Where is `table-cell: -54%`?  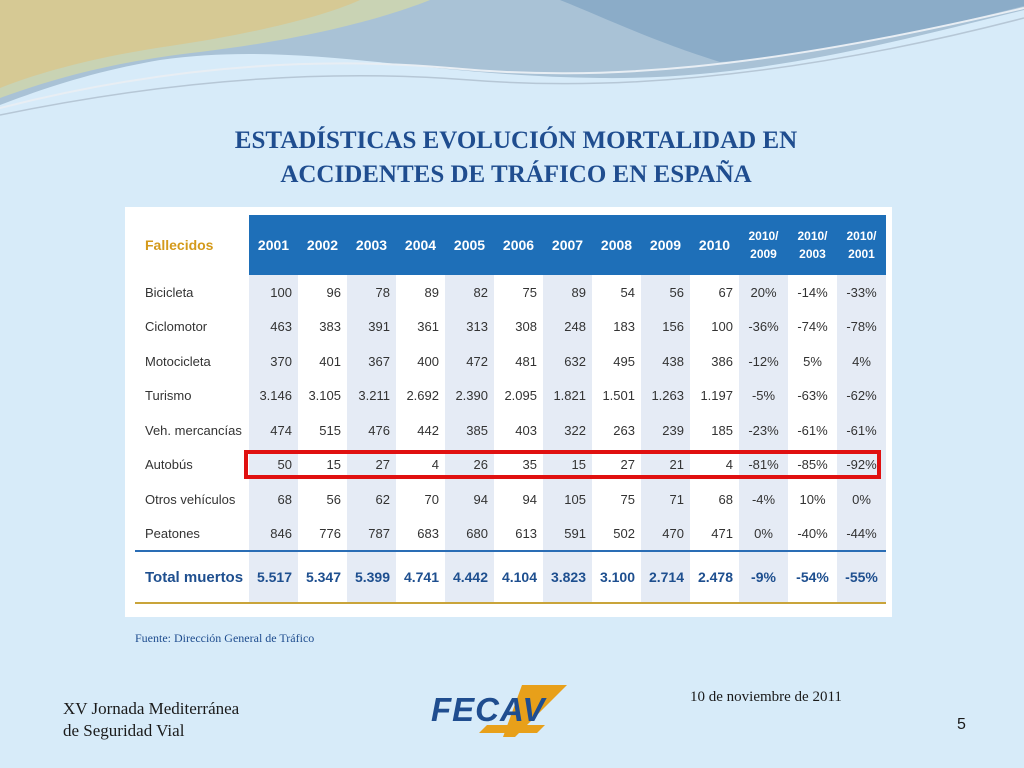 table-cell: -54% is located at coordinates (812, 577).